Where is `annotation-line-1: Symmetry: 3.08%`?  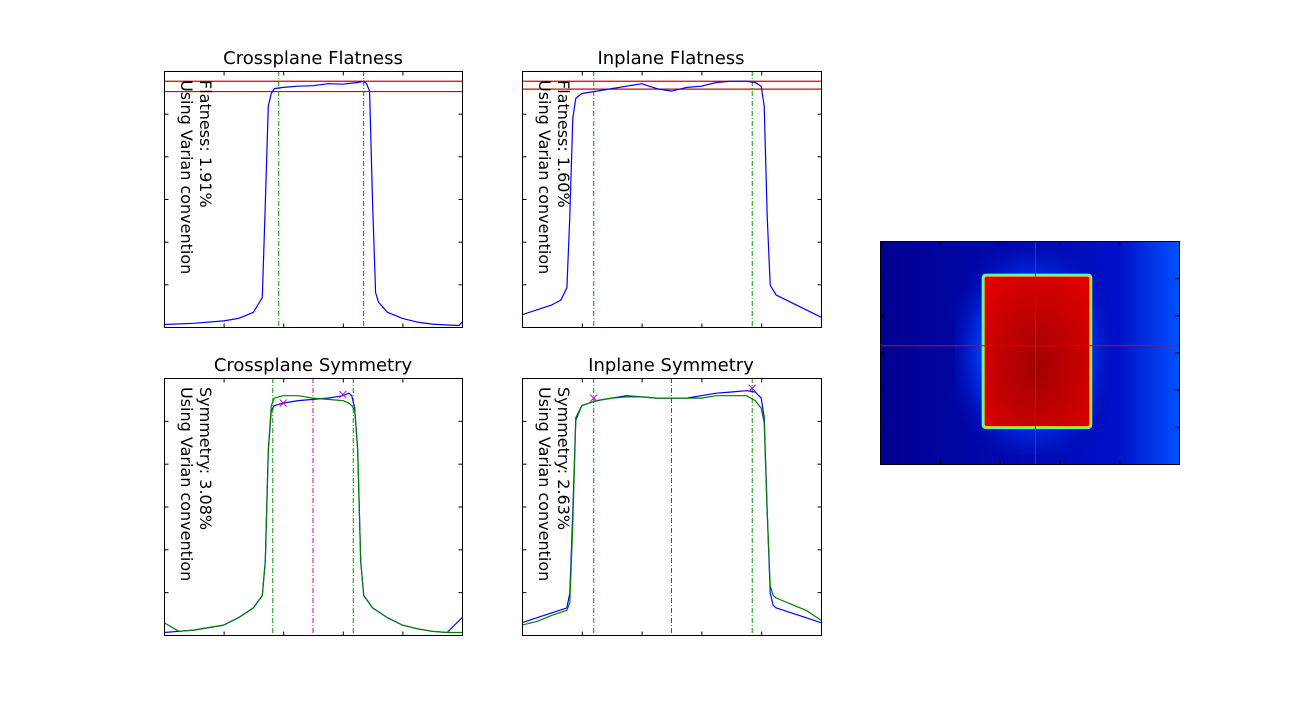
annotation-line-1: Symmetry: 3.08% is located at coordinates (205, 458).